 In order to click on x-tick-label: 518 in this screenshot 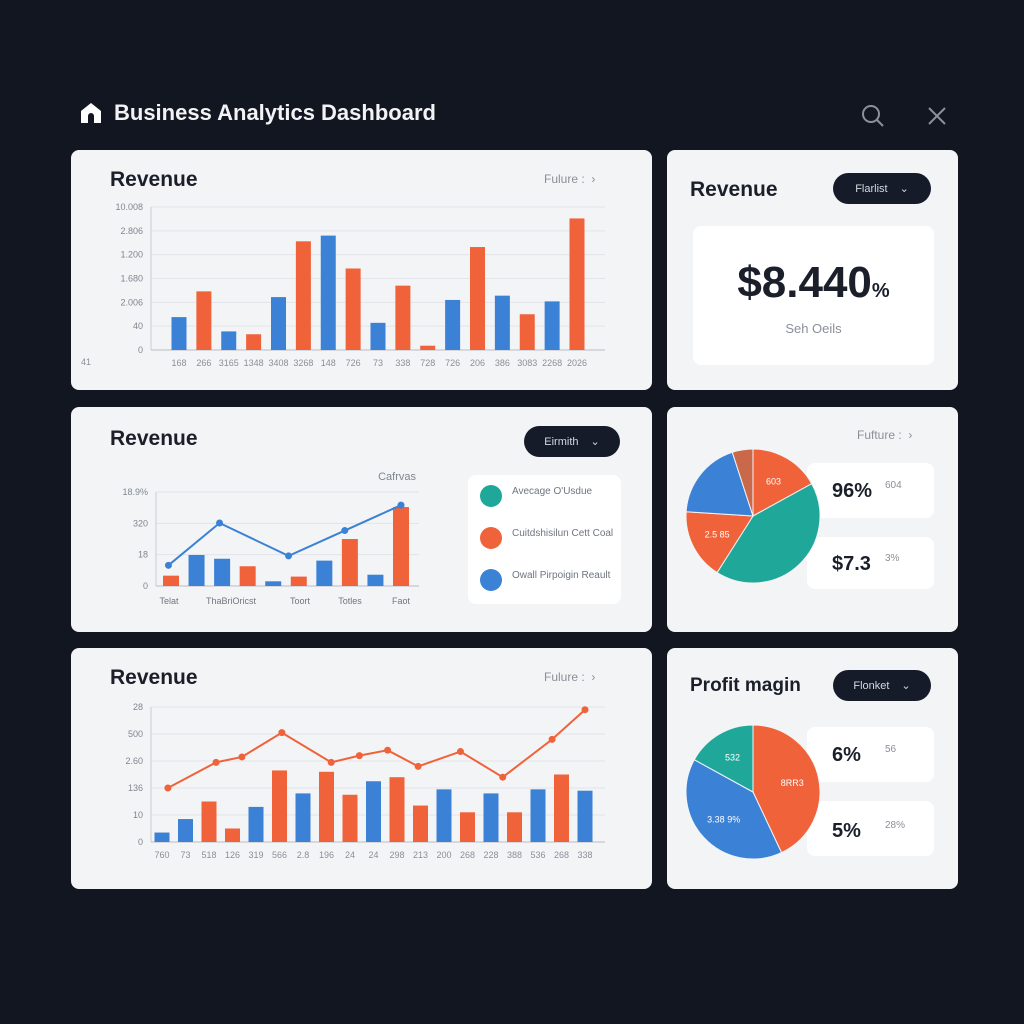, I will do `click(208, 855)`.